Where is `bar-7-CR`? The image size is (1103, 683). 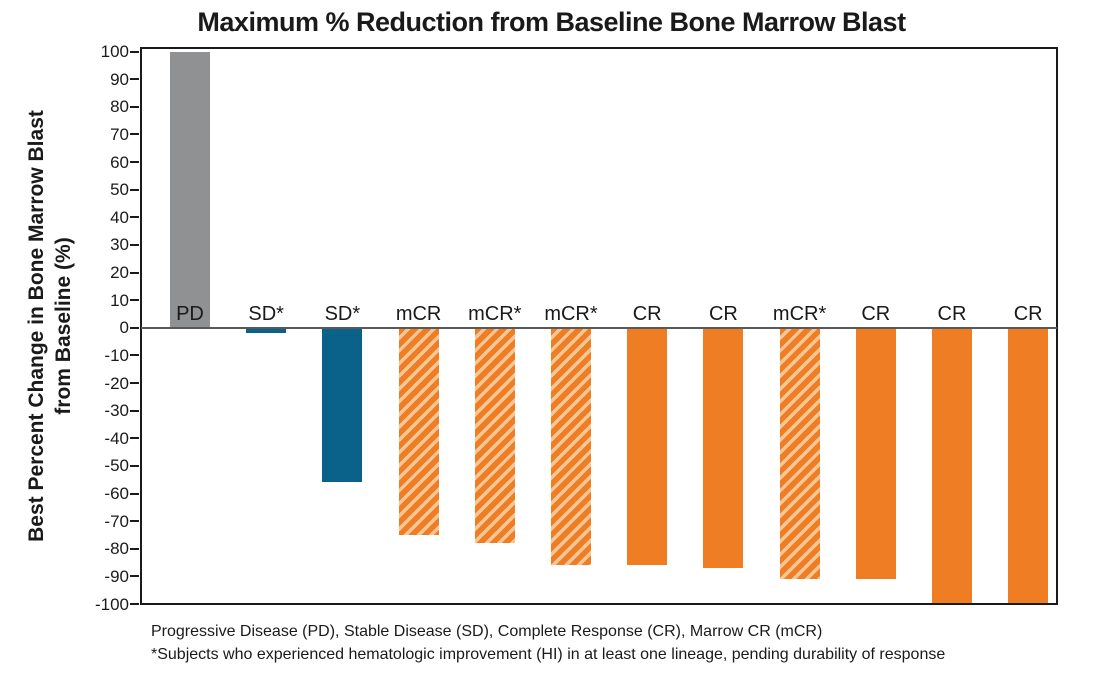
bar-7-CR is located at coordinates (647, 446).